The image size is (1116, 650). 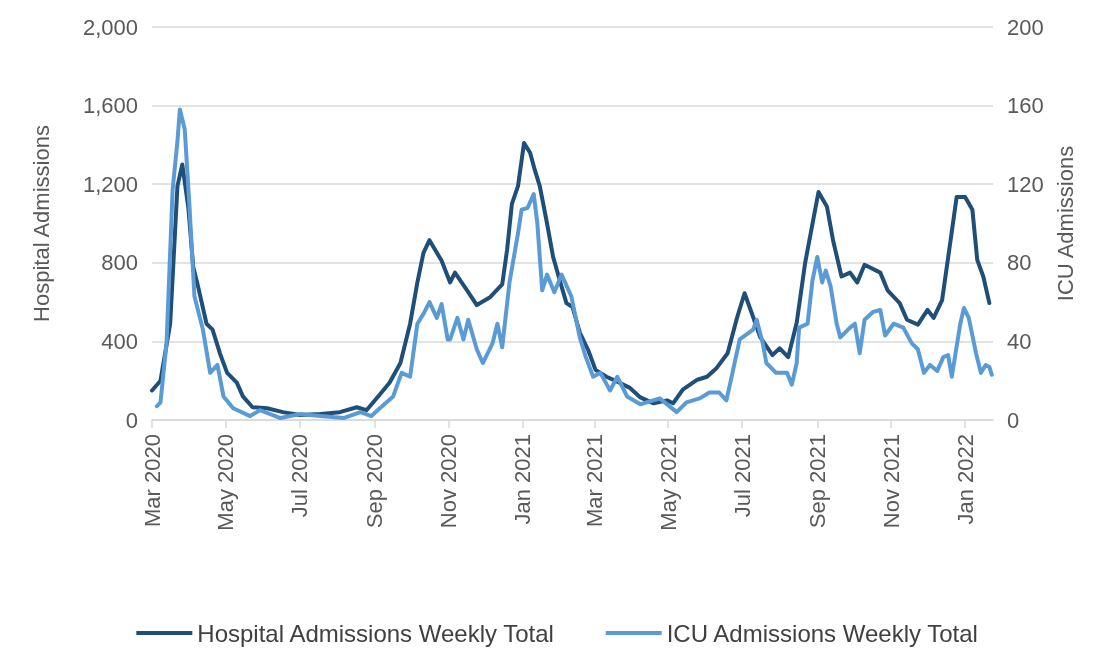 What do you see at coordinates (891, 481) in the screenshot?
I see `x-tick-label: Nov 2021` at bounding box center [891, 481].